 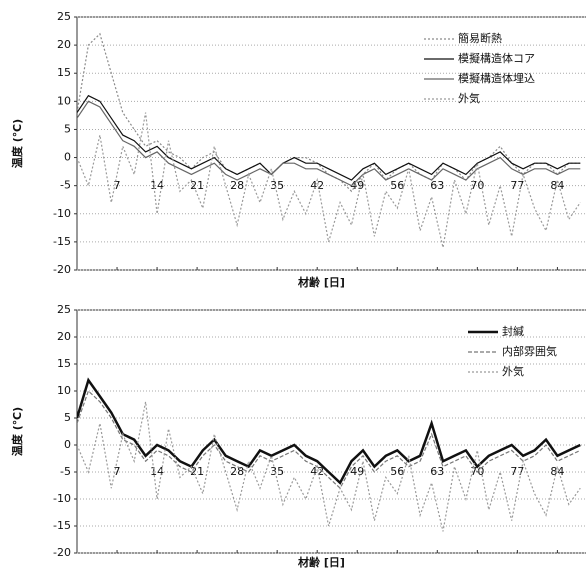 I want to click on x-tick-label: 21, so click(x=197, y=185).